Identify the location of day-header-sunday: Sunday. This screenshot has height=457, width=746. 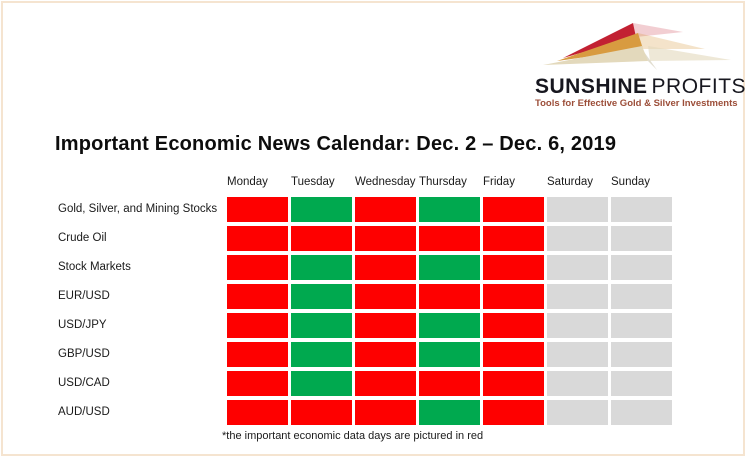
(631, 182).